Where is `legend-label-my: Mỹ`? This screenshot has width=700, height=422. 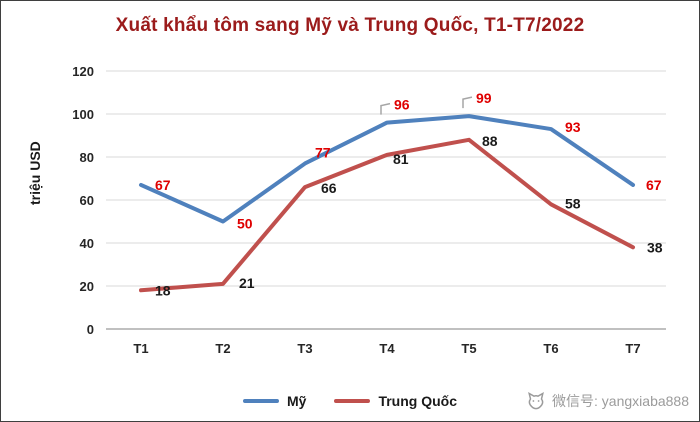
legend-label-my: Mỹ is located at coordinates (296, 401).